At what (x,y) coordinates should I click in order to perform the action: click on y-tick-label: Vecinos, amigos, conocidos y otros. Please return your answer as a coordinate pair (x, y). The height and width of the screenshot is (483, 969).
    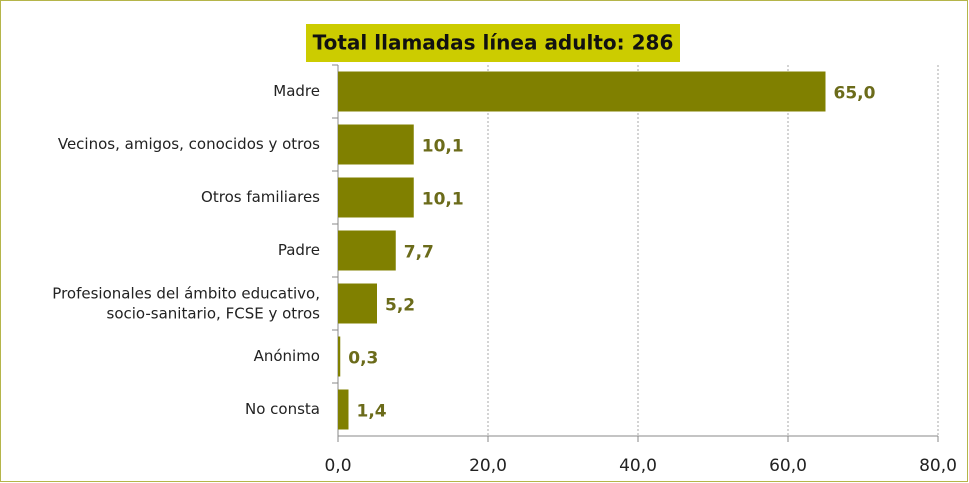
    Looking at the image, I should click on (189, 144).